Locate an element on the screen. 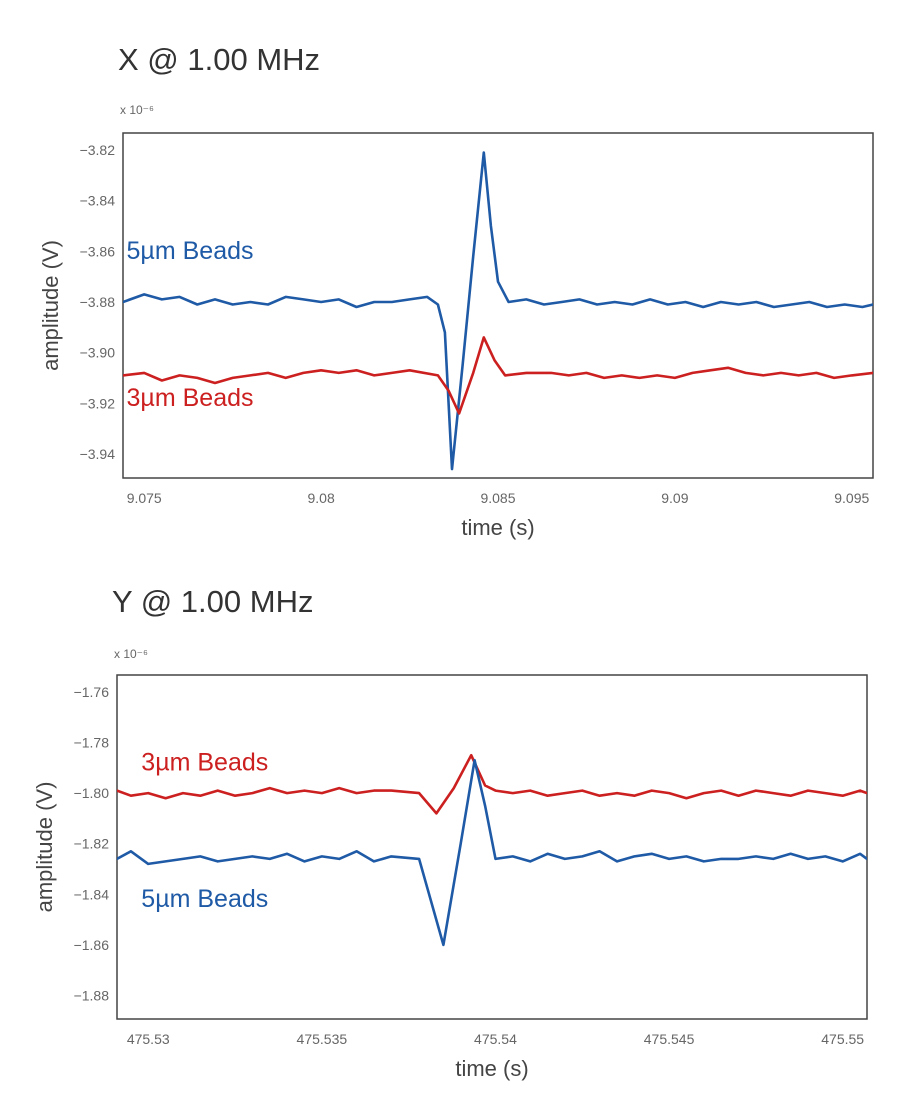 The width and height of the screenshot is (924, 1114). x-tick-label: 9.09 is located at coordinates (674, 498).